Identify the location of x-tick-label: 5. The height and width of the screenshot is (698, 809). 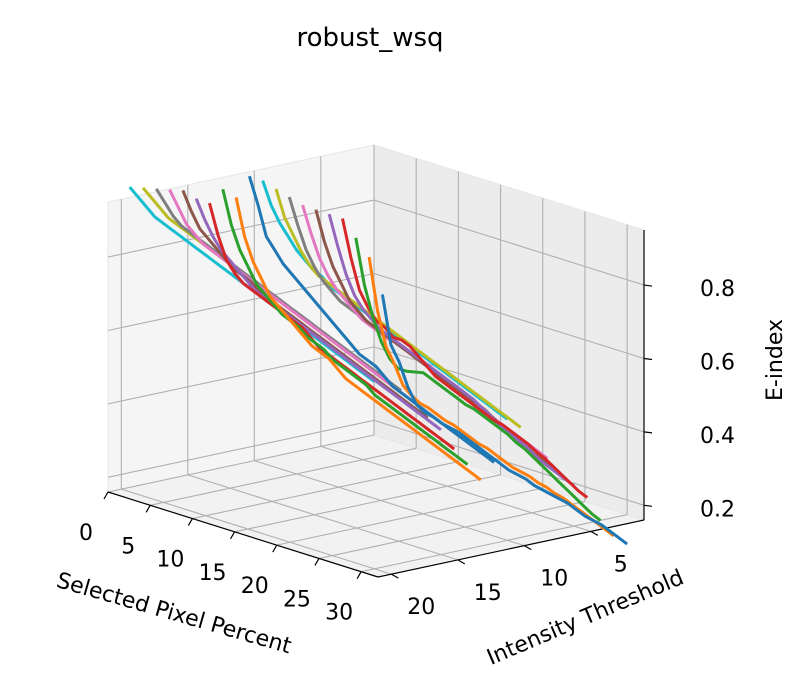
(128, 546).